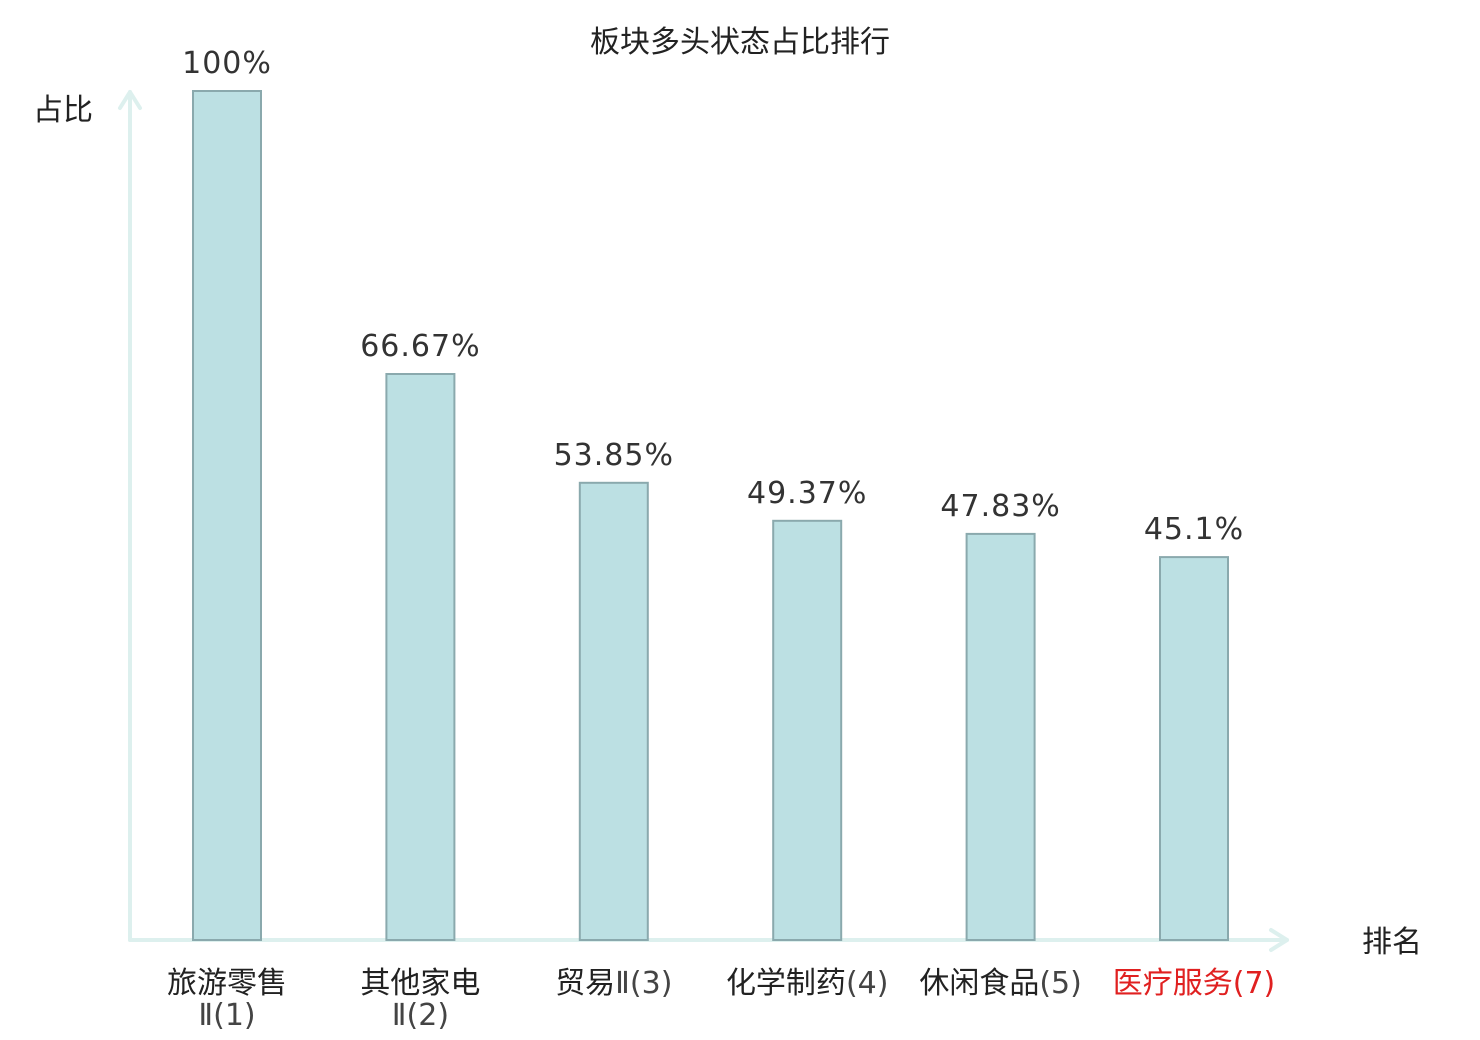  I want to click on bar-value-label: 47.83%, so click(1000, 506).